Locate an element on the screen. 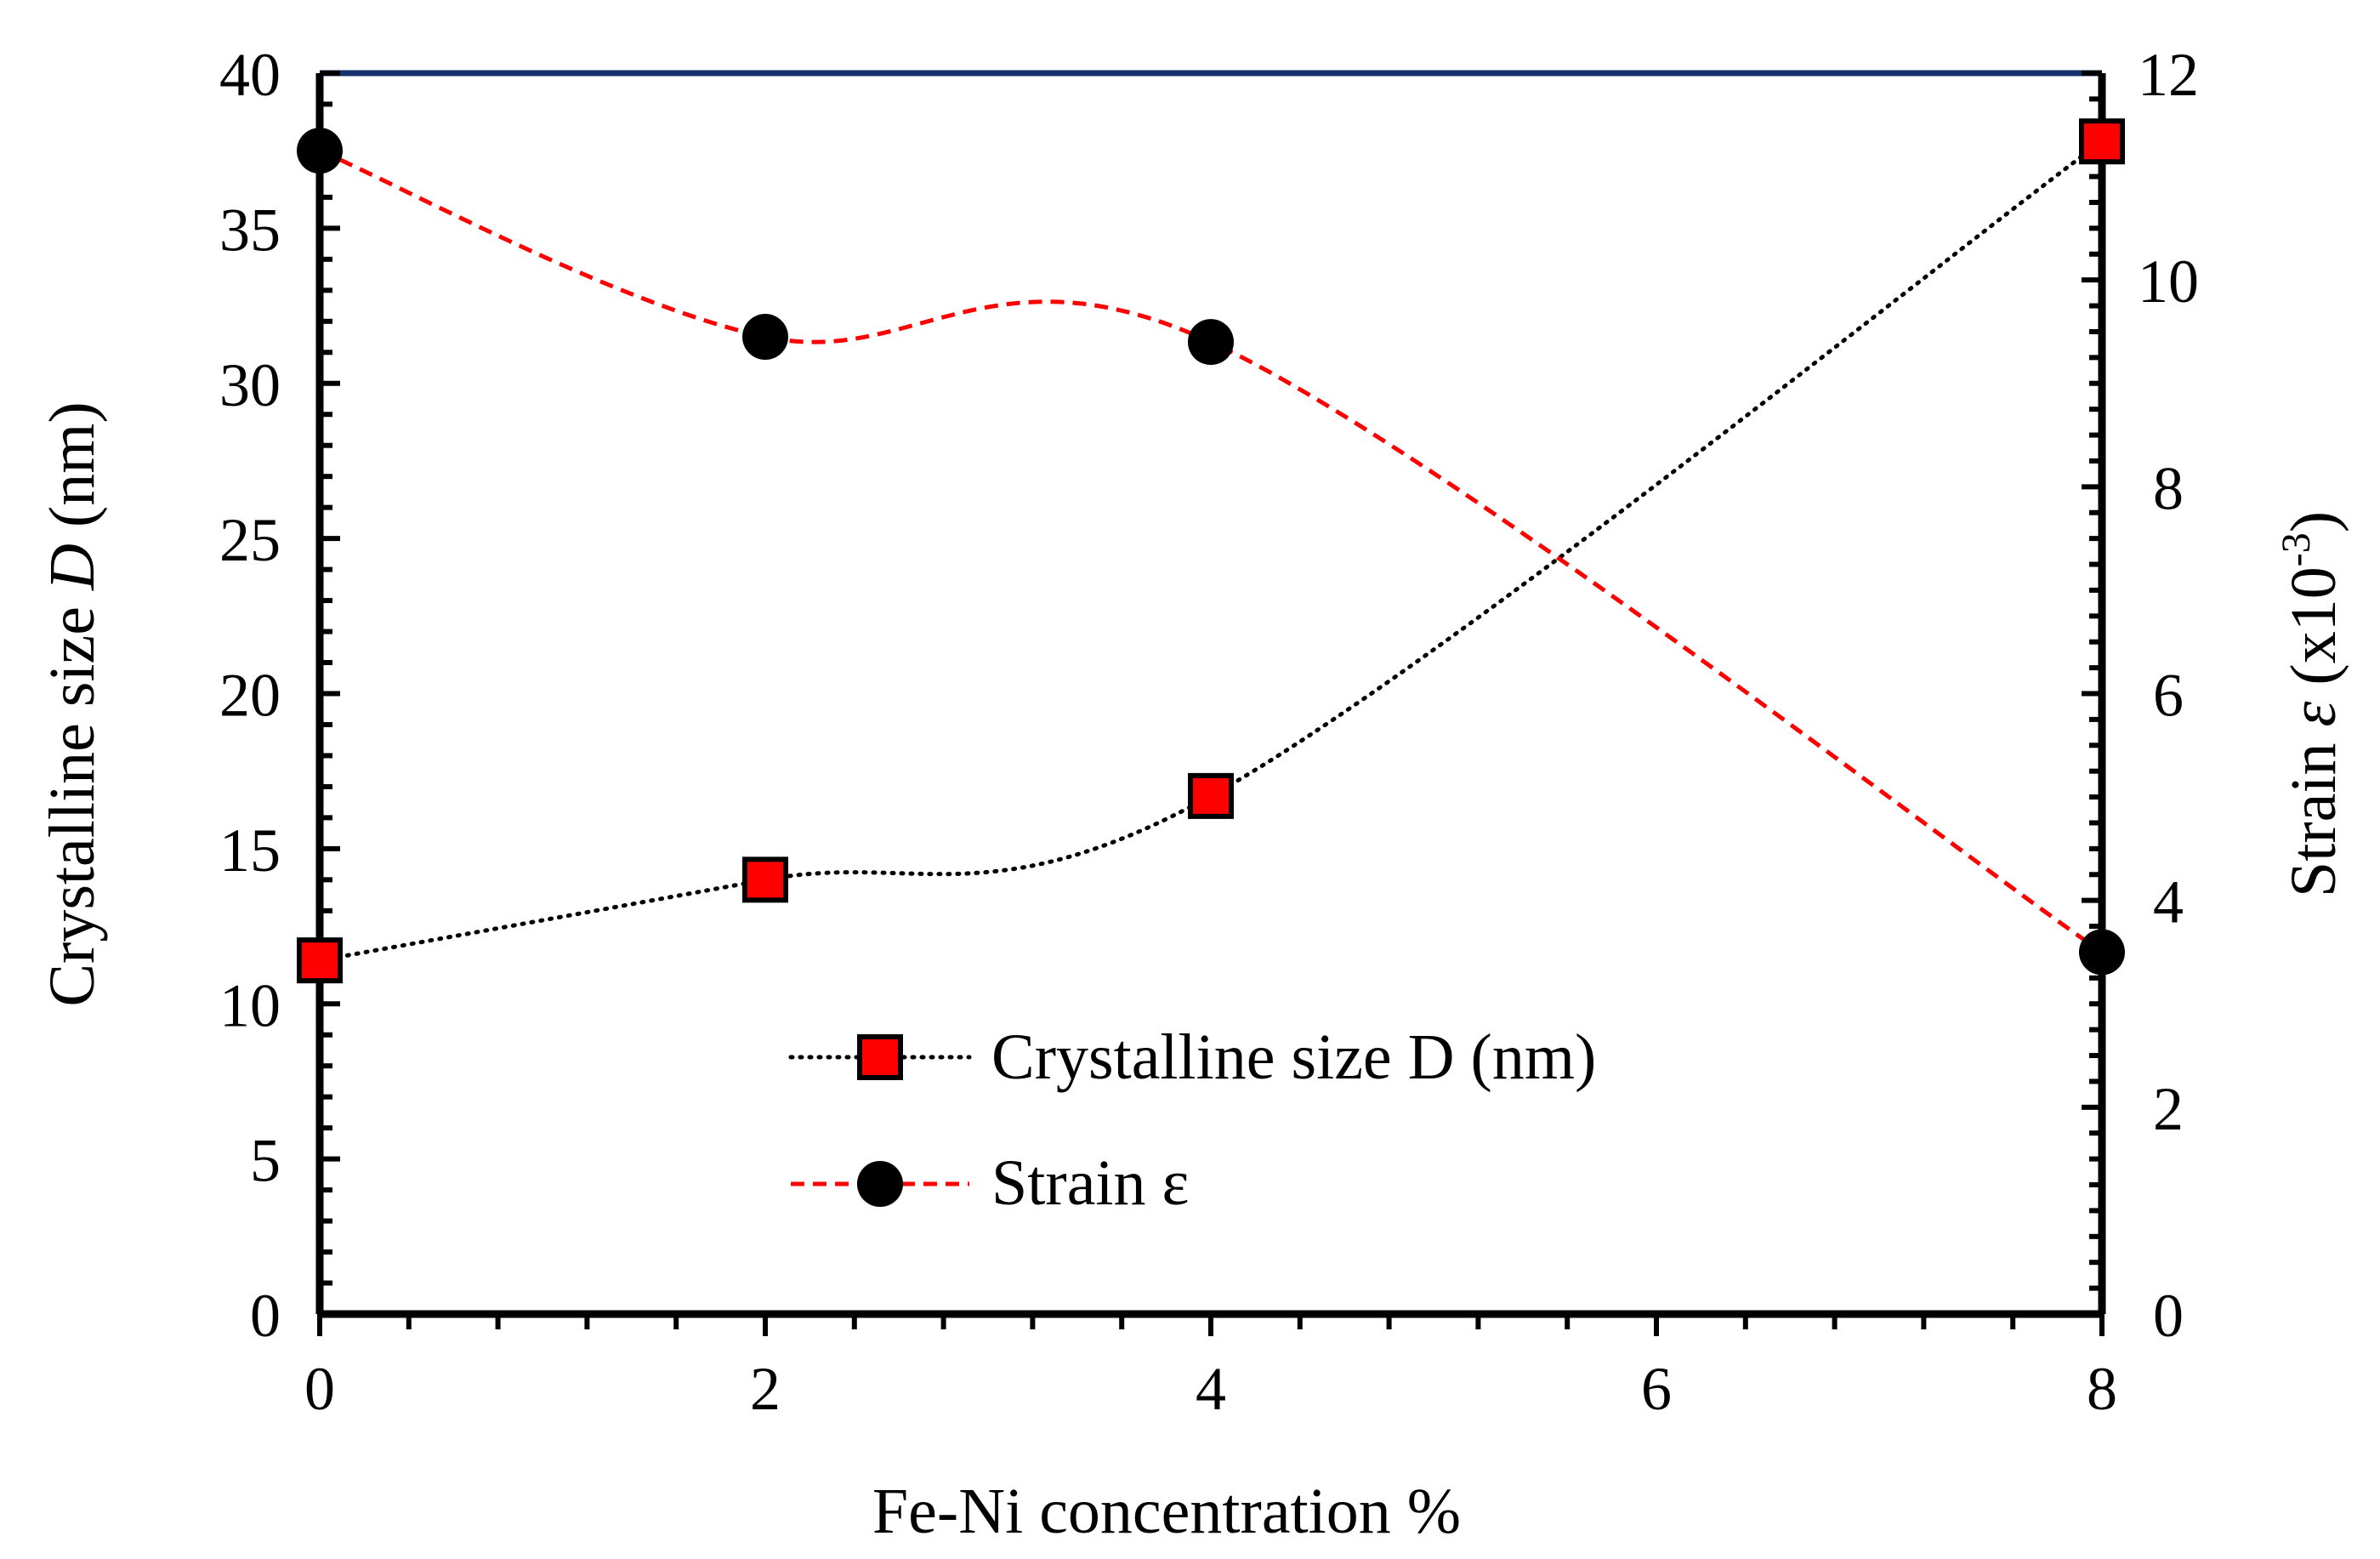  y2-tick-label: 12 is located at coordinates (2168, 75).